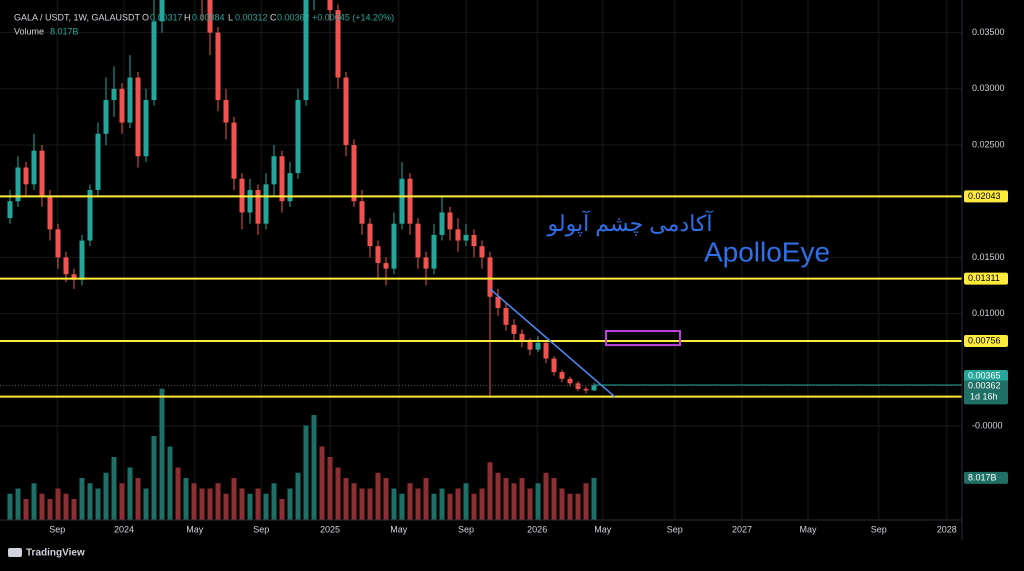 This screenshot has height=571, width=1024. I want to click on volume-tag-label: 8.017B, so click(982, 477).